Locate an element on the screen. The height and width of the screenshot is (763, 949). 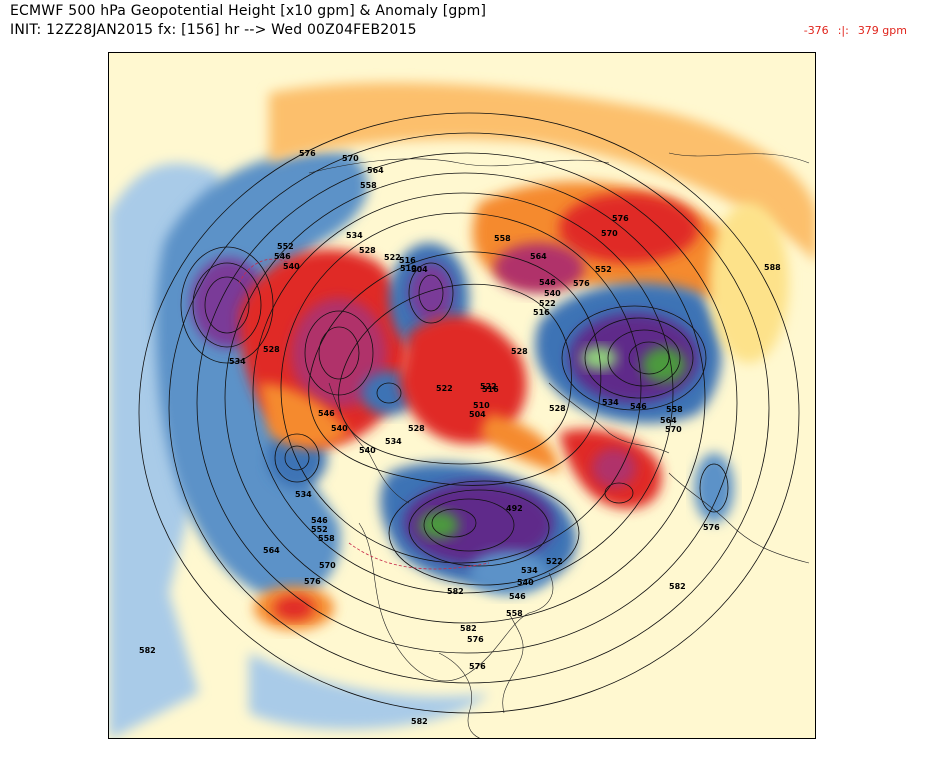
anomaly-range: -376 :|: 379 gpm is located at coordinates (855, 30).